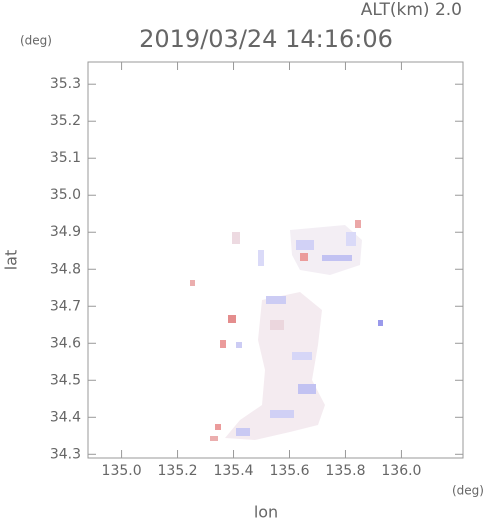 The width and height of the screenshot is (491, 521). What do you see at coordinates (289, 471) in the screenshot?
I see `x-tick-label: 135.6` at bounding box center [289, 471].